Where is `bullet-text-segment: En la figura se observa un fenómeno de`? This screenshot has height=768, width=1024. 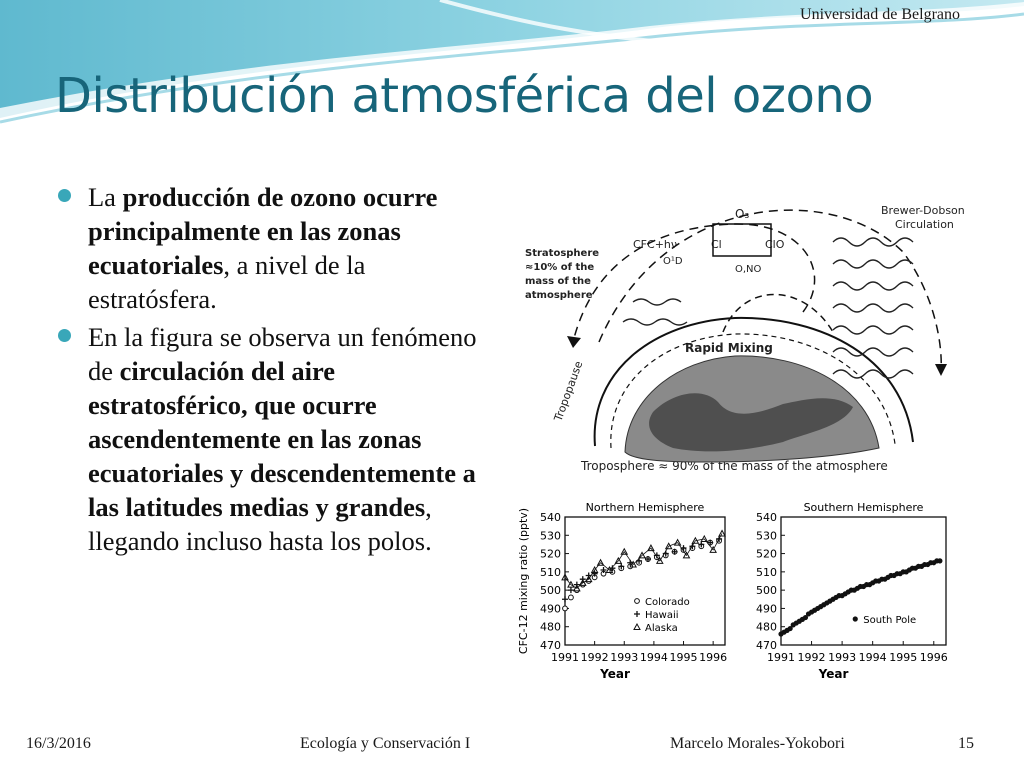
bullet-text-segment: En la figura se observa un fenómeno de is located at coordinates (282, 354).